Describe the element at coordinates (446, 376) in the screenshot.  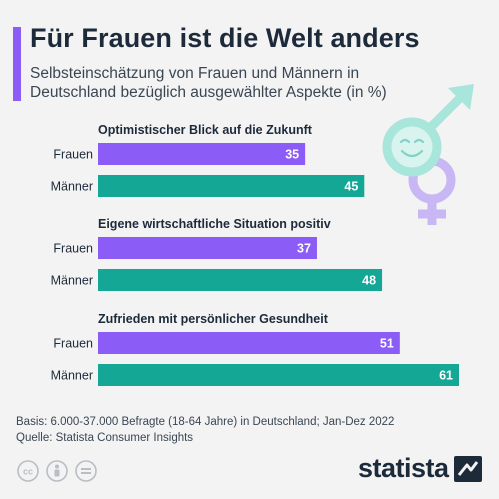
I see `data-label: 61` at that location.